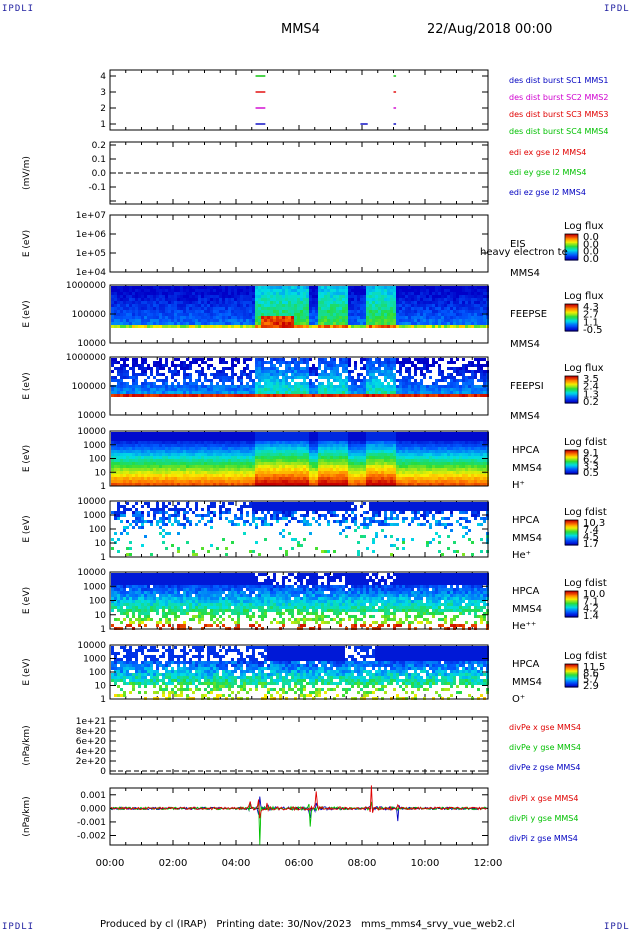 This screenshot has width=630, height=934. What do you see at coordinates (571, 314) in the screenshot?
I see `panel-3-colorbar-cell` at bounding box center [571, 314].